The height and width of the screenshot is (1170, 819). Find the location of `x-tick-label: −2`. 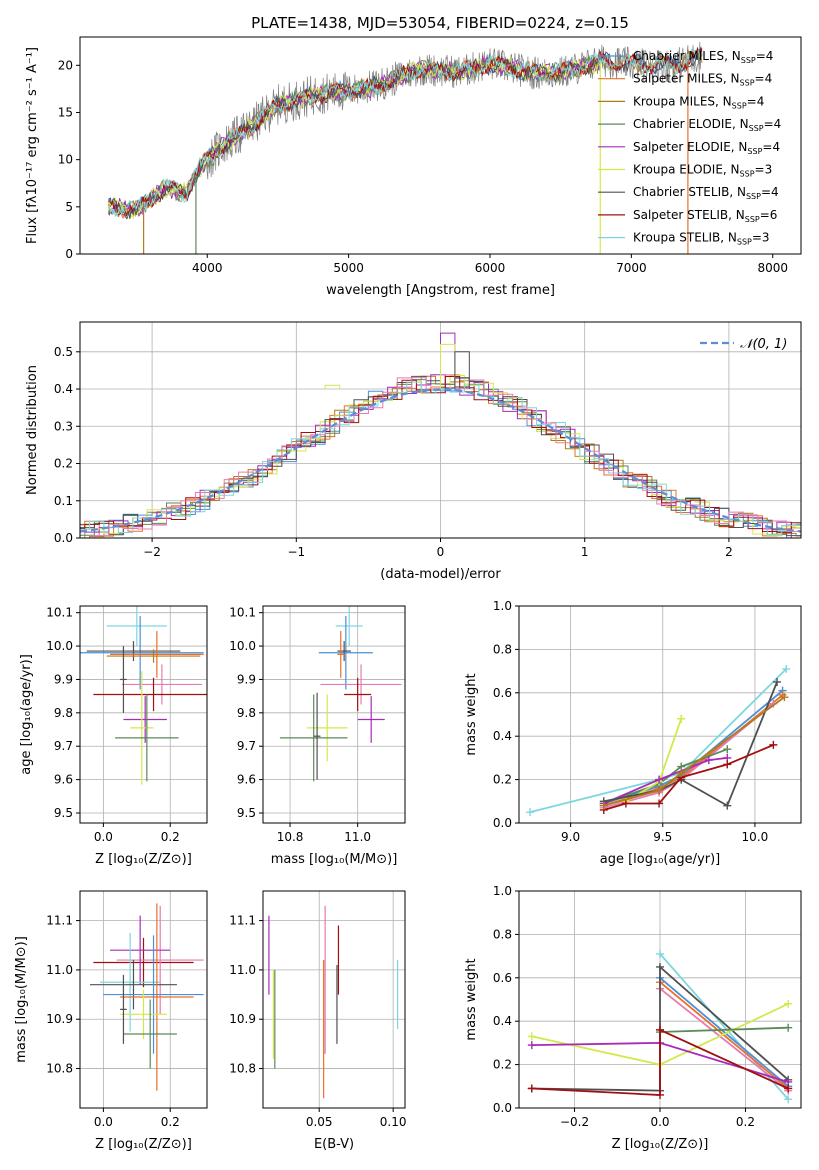

x-tick-label: −2 is located at coordinates (152, 552).